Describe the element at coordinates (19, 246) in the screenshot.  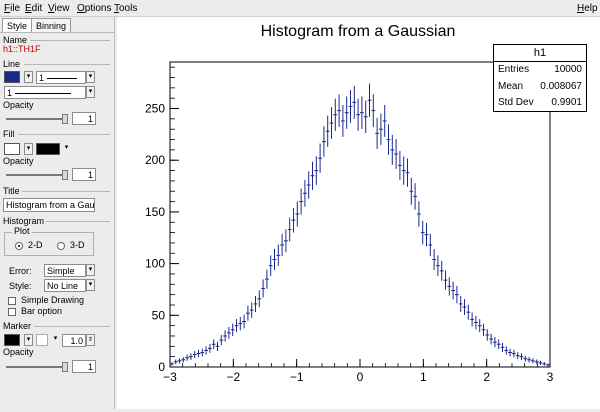
I see `plot-2d-radio` at that location.